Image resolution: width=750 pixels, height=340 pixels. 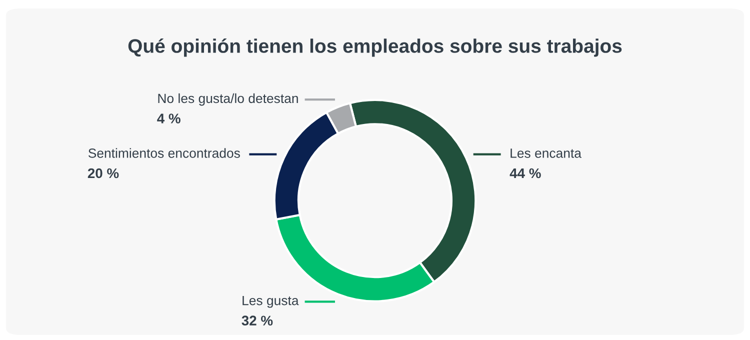 I want to click on slice-label: Les gusta, so click(x=270, y=302).